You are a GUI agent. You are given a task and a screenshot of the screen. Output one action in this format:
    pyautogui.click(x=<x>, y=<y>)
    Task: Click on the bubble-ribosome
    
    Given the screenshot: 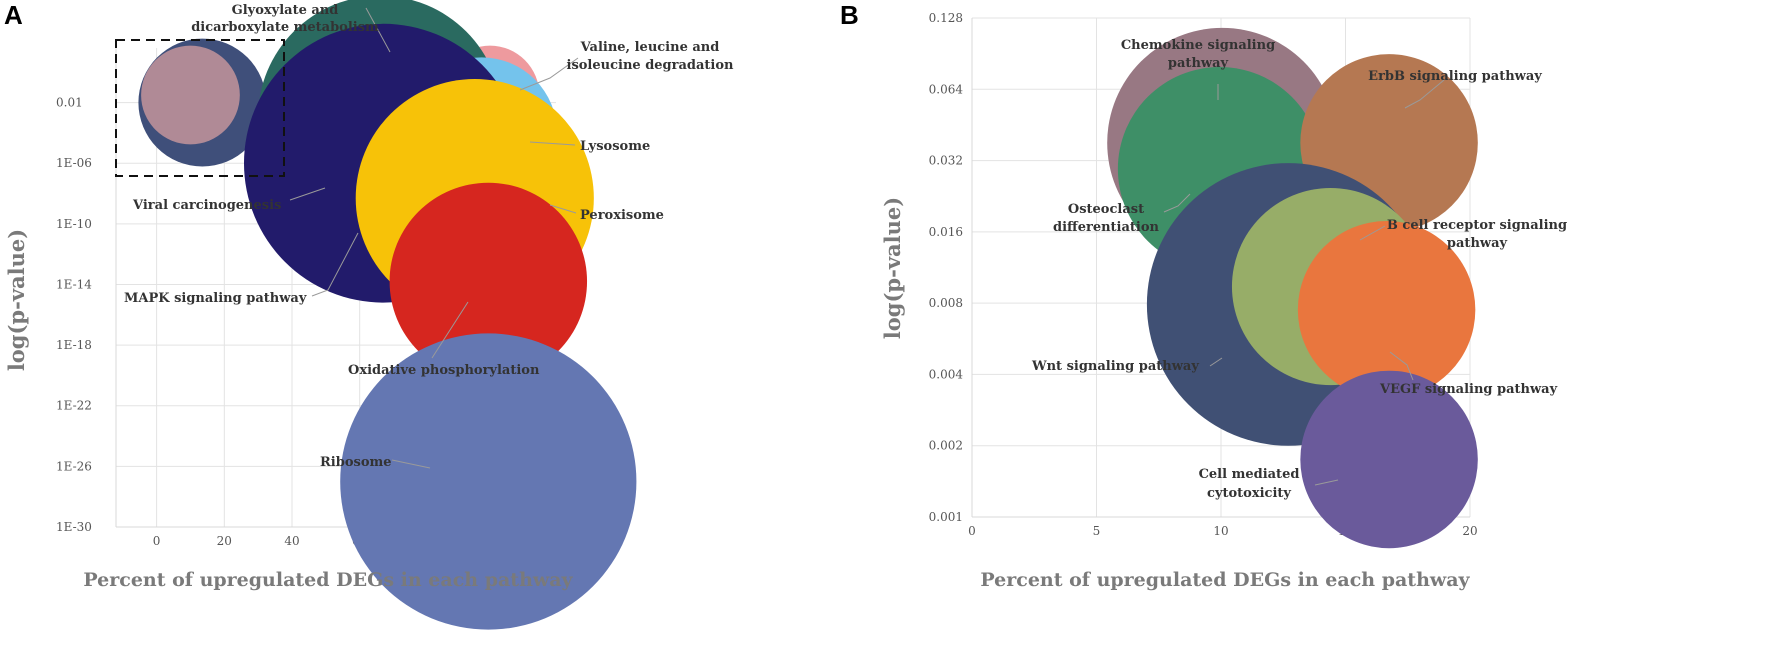 What is the action you would take?
    pyautogui.click(x=488, y=481)
    